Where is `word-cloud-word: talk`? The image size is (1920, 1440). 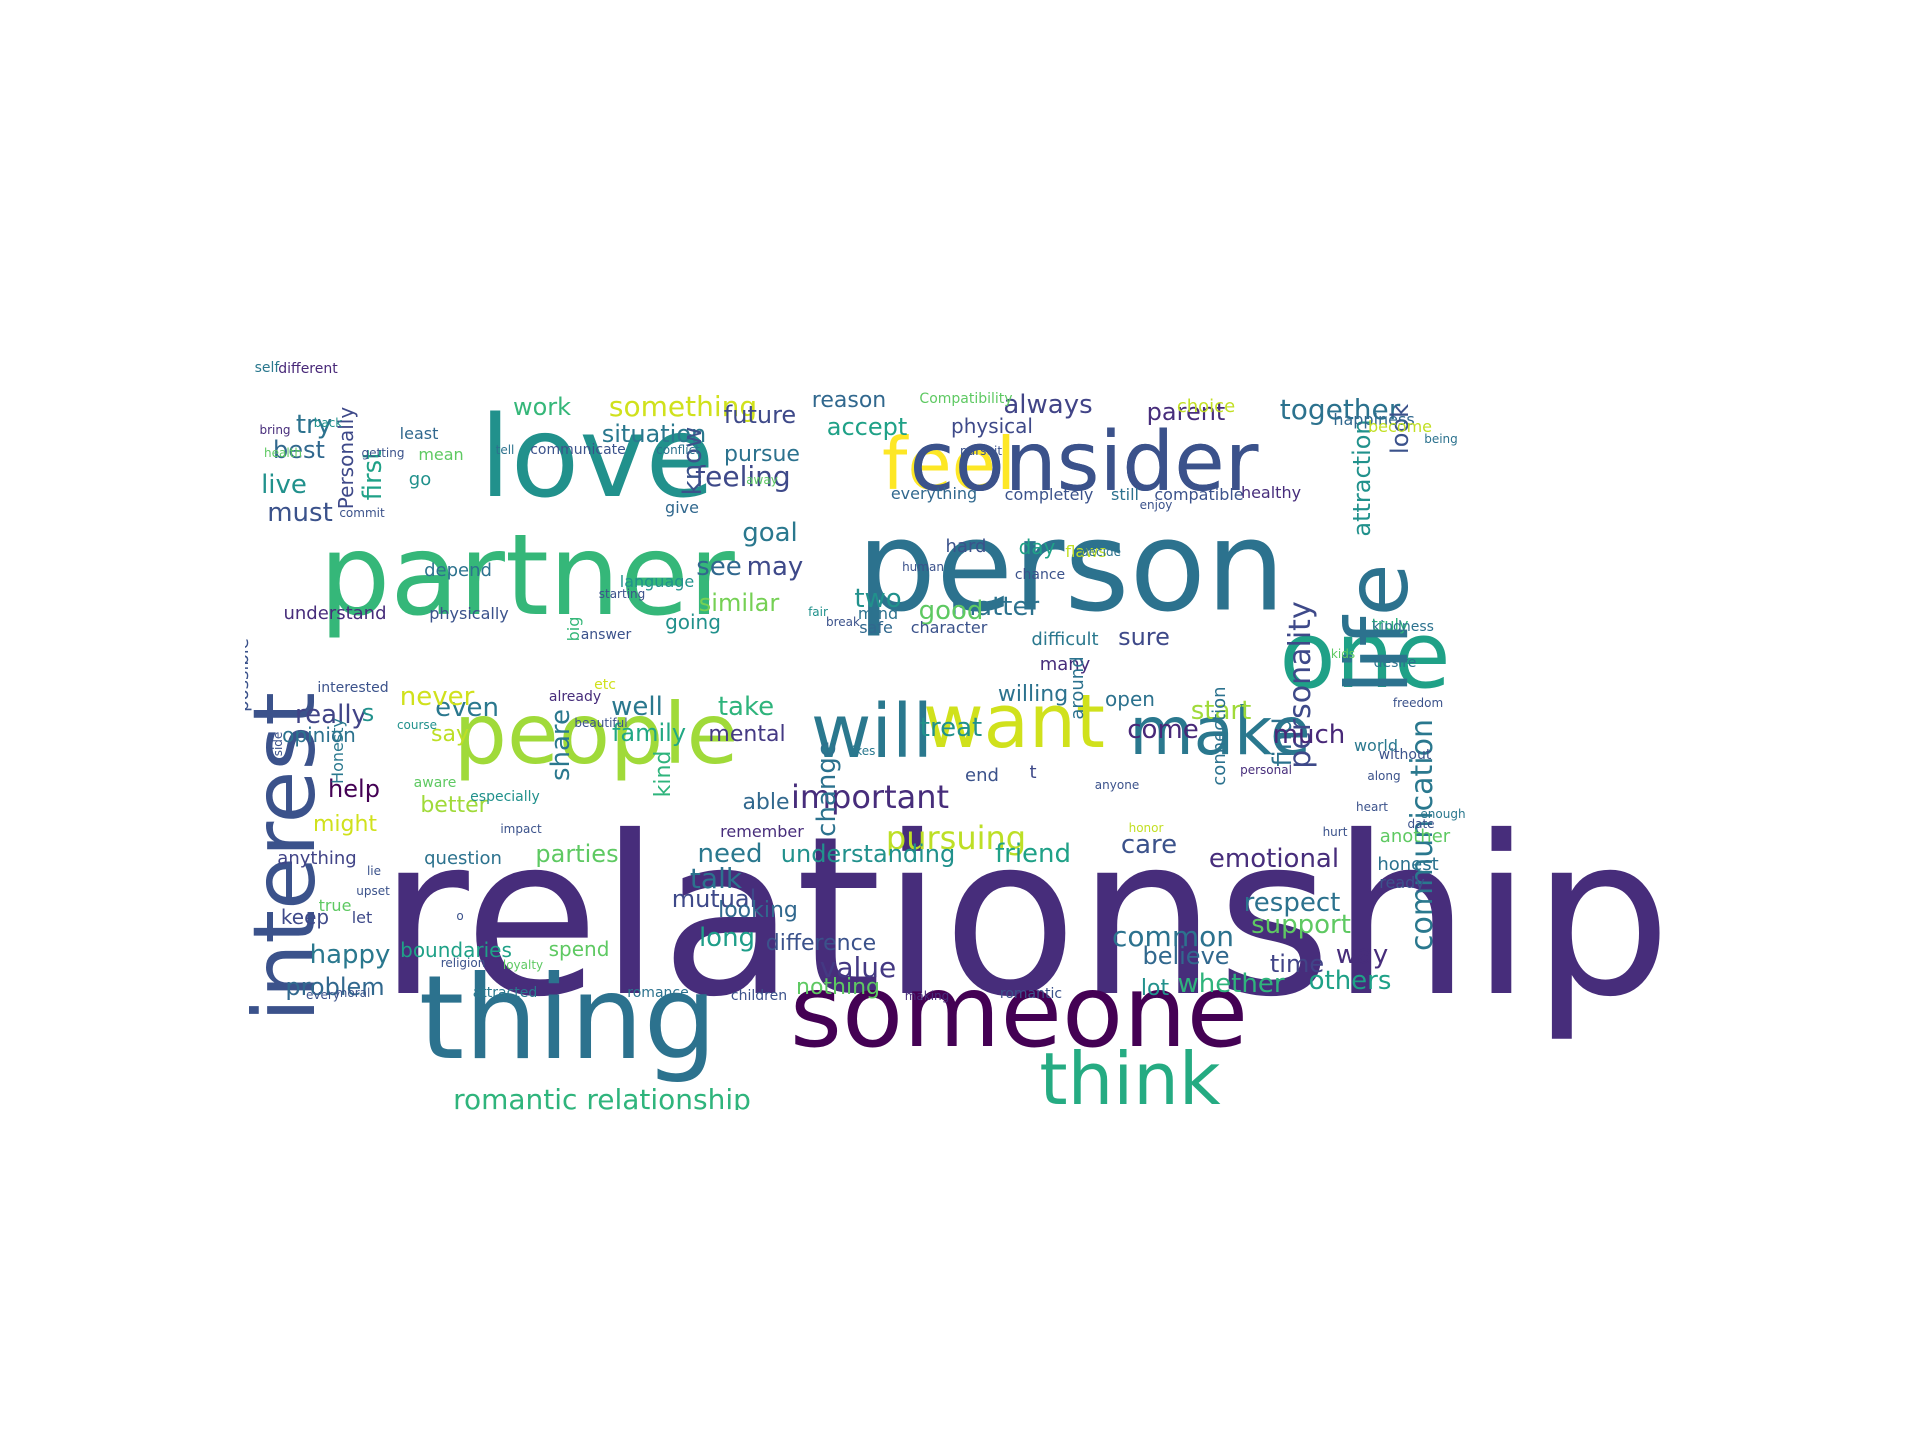 word-cloud-word: talk is located at coordinates (716, 878).